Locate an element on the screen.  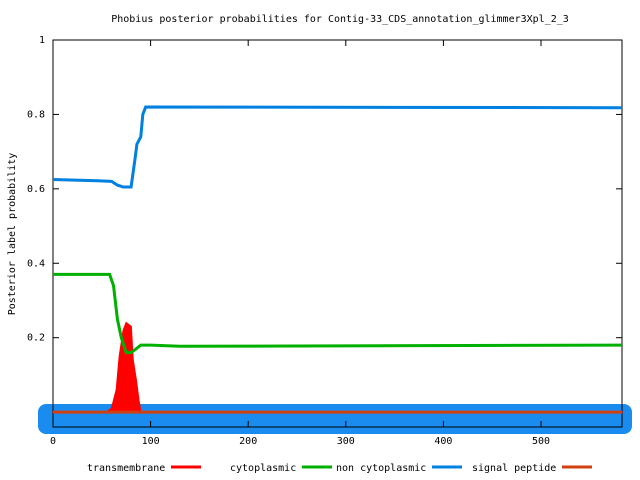
y-tick-label: 0.6 is located at coordinates (36, 189).